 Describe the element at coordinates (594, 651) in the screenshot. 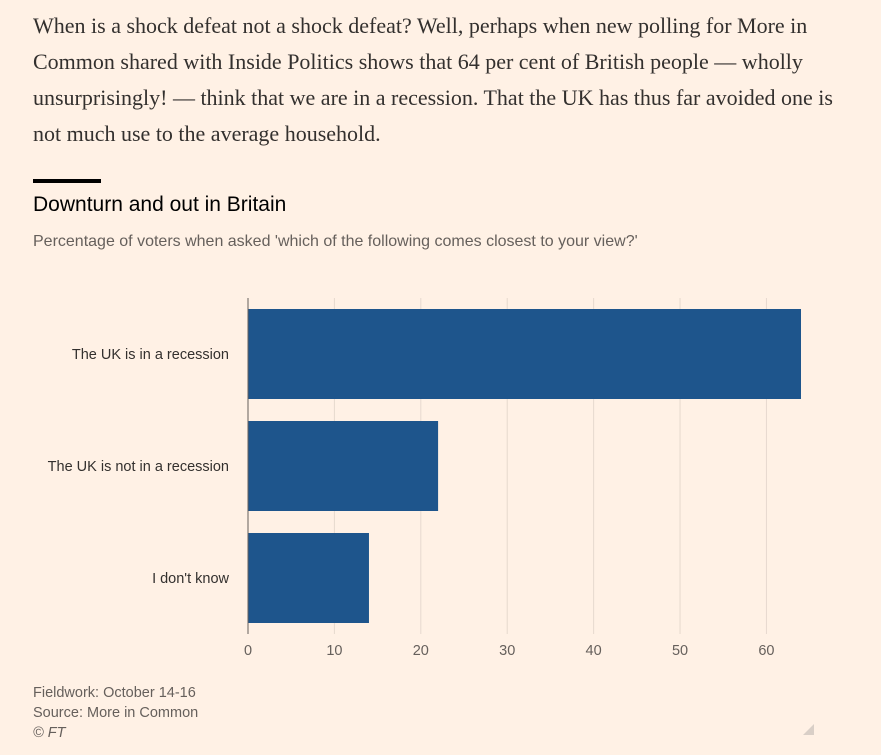

I see `x-tick-label: 40` at that location.